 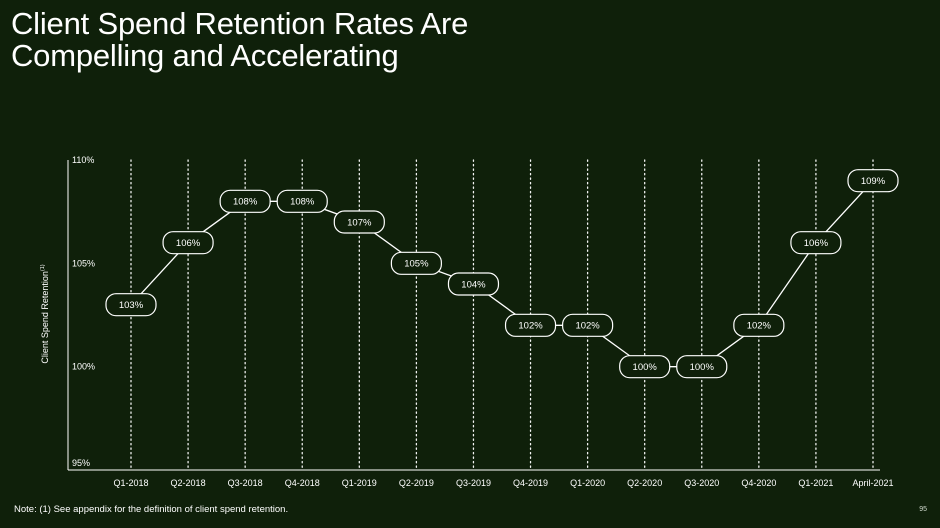 I want to click on x-tick-label: Q4-2019, so click(x=530, y=483).